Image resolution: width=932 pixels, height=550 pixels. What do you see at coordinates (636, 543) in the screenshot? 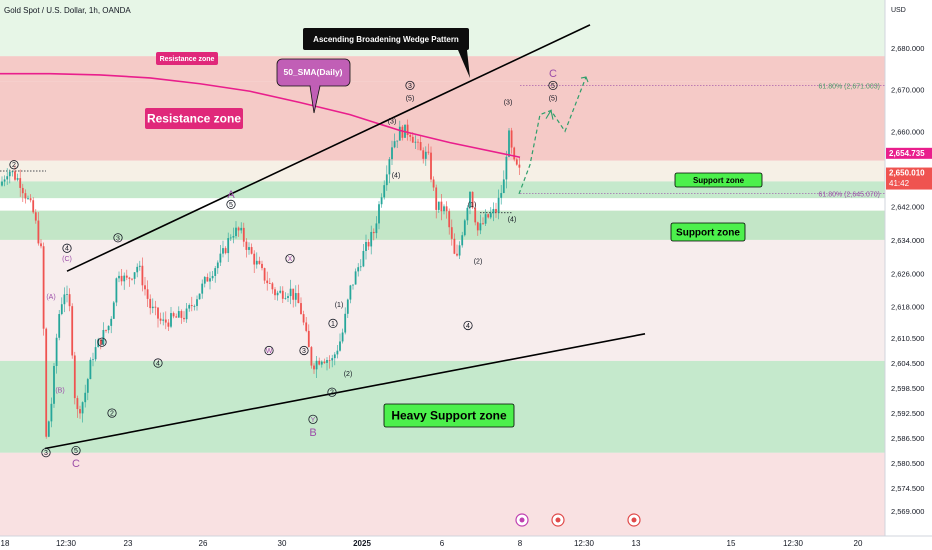
I see `x-tick-label: 13` at bounding box center [636, 543].